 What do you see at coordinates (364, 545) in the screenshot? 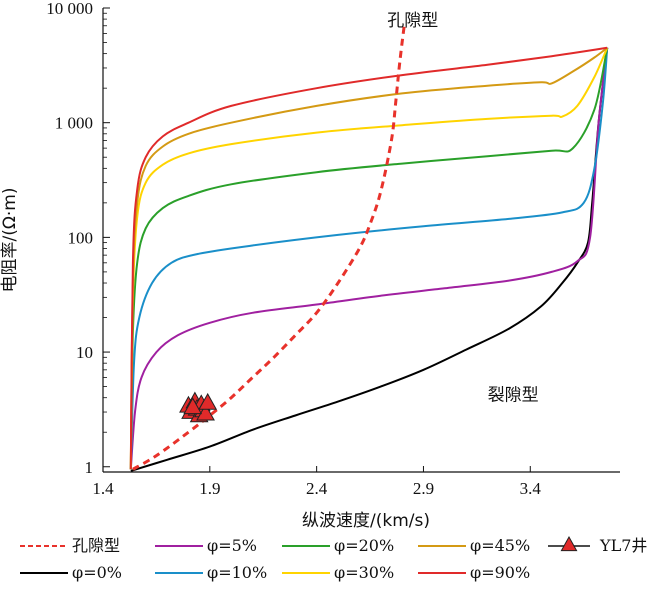
I see `legend-label: φ=20%` at bounding box center [364, 545].